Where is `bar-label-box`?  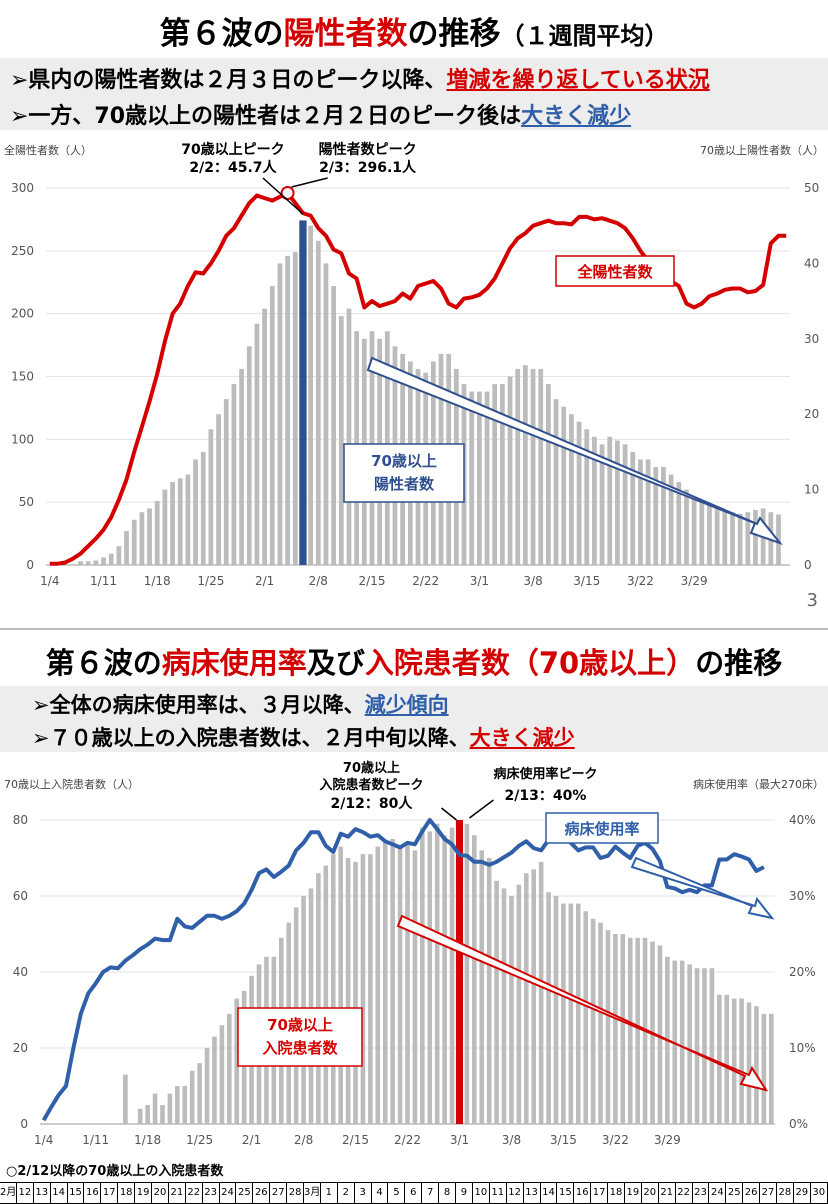
bar-label-box is located at coordinates (300, 1037).